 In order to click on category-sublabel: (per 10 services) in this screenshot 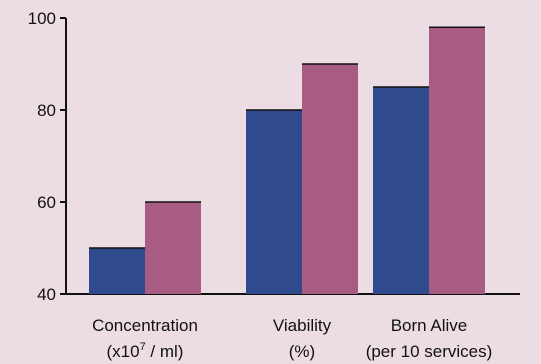, I will do `click(429, 351)`.